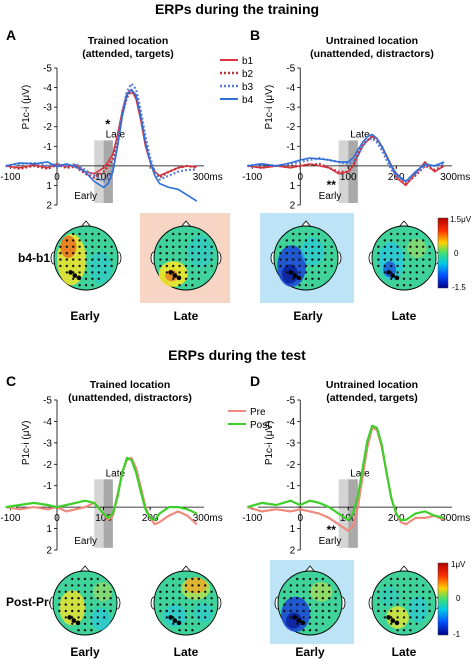  I want to click on series-b4, so click(346, 158).